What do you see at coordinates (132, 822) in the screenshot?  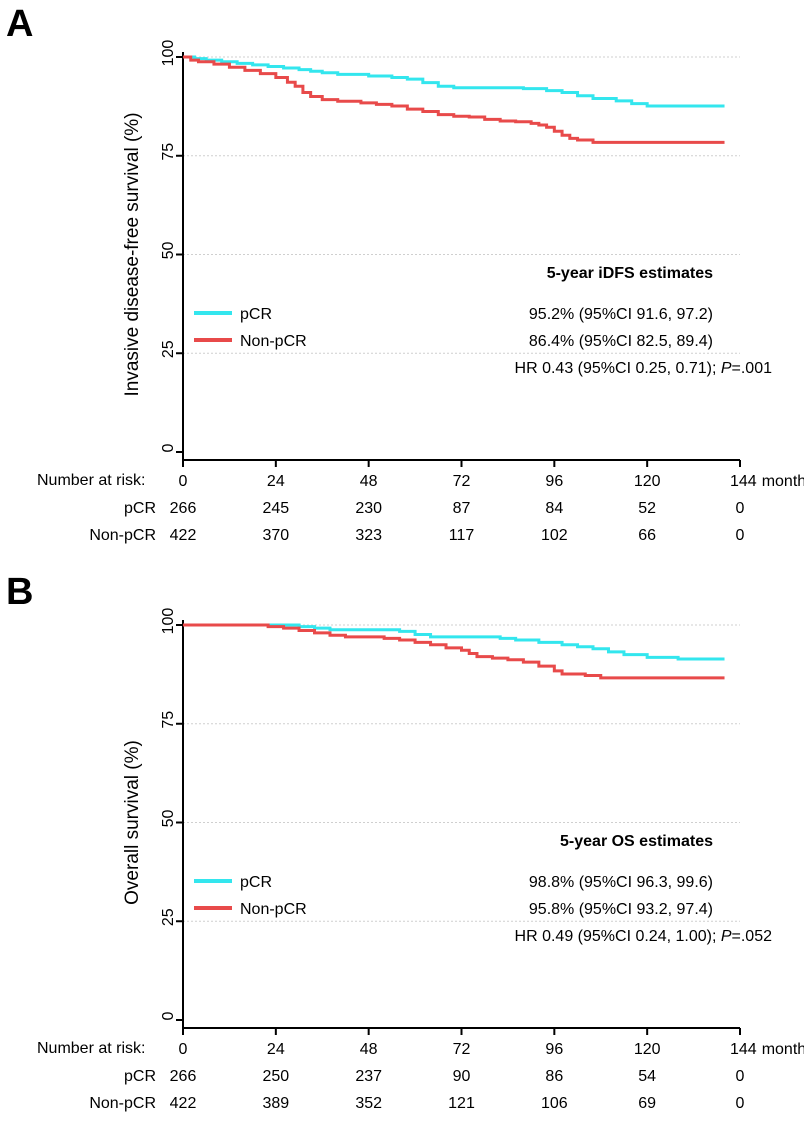 I see `y-axis-title: Overall survival (%)` at bounding box center [132, 822].